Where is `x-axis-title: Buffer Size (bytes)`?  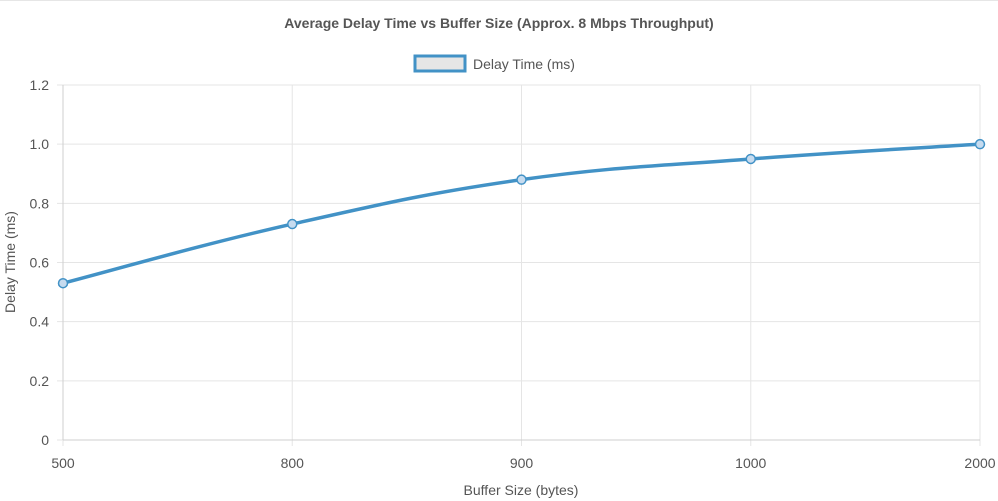
x-axis-title: Buffer Size (bytes) is located at coordinates (521, 490).